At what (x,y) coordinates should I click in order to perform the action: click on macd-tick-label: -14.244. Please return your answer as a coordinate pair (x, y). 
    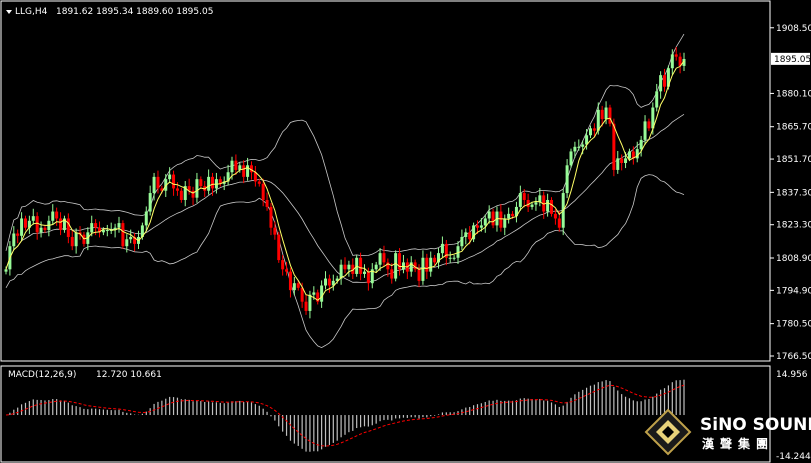
    Looking at the image, I should click on (793, 457).